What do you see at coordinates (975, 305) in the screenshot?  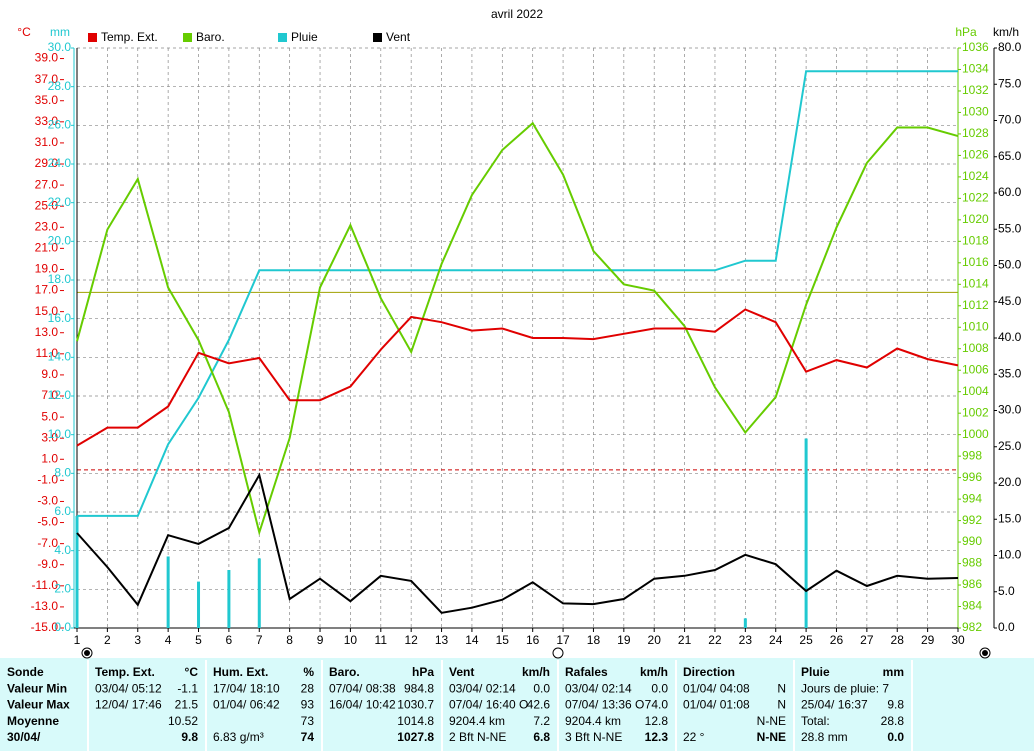 I see `y-tick-label: 1012` at bounding box center [975, 305].